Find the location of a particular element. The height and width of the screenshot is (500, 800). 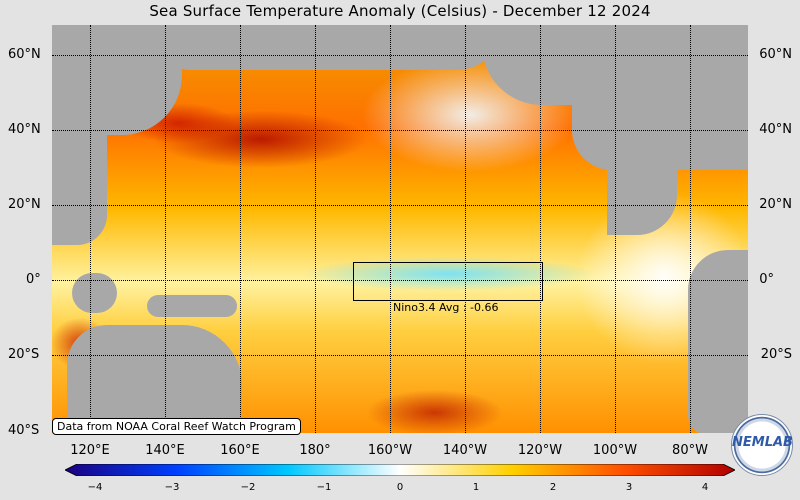

land-australia is located at coordinates (154, 379).